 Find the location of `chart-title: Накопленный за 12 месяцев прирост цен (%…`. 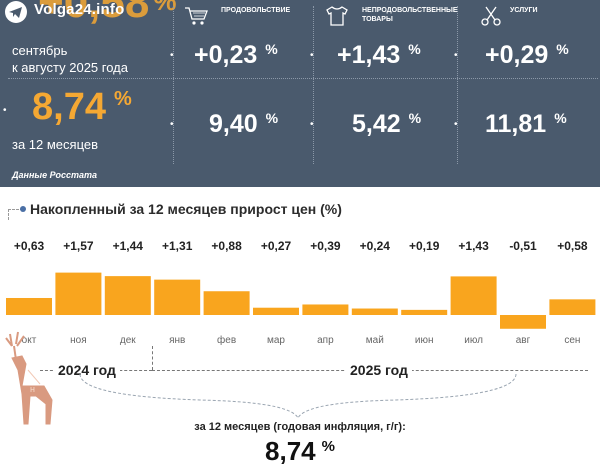

chart-title: Накопленный за 12 месяцев прирост цен (%… is located at coordinates (186, 209).